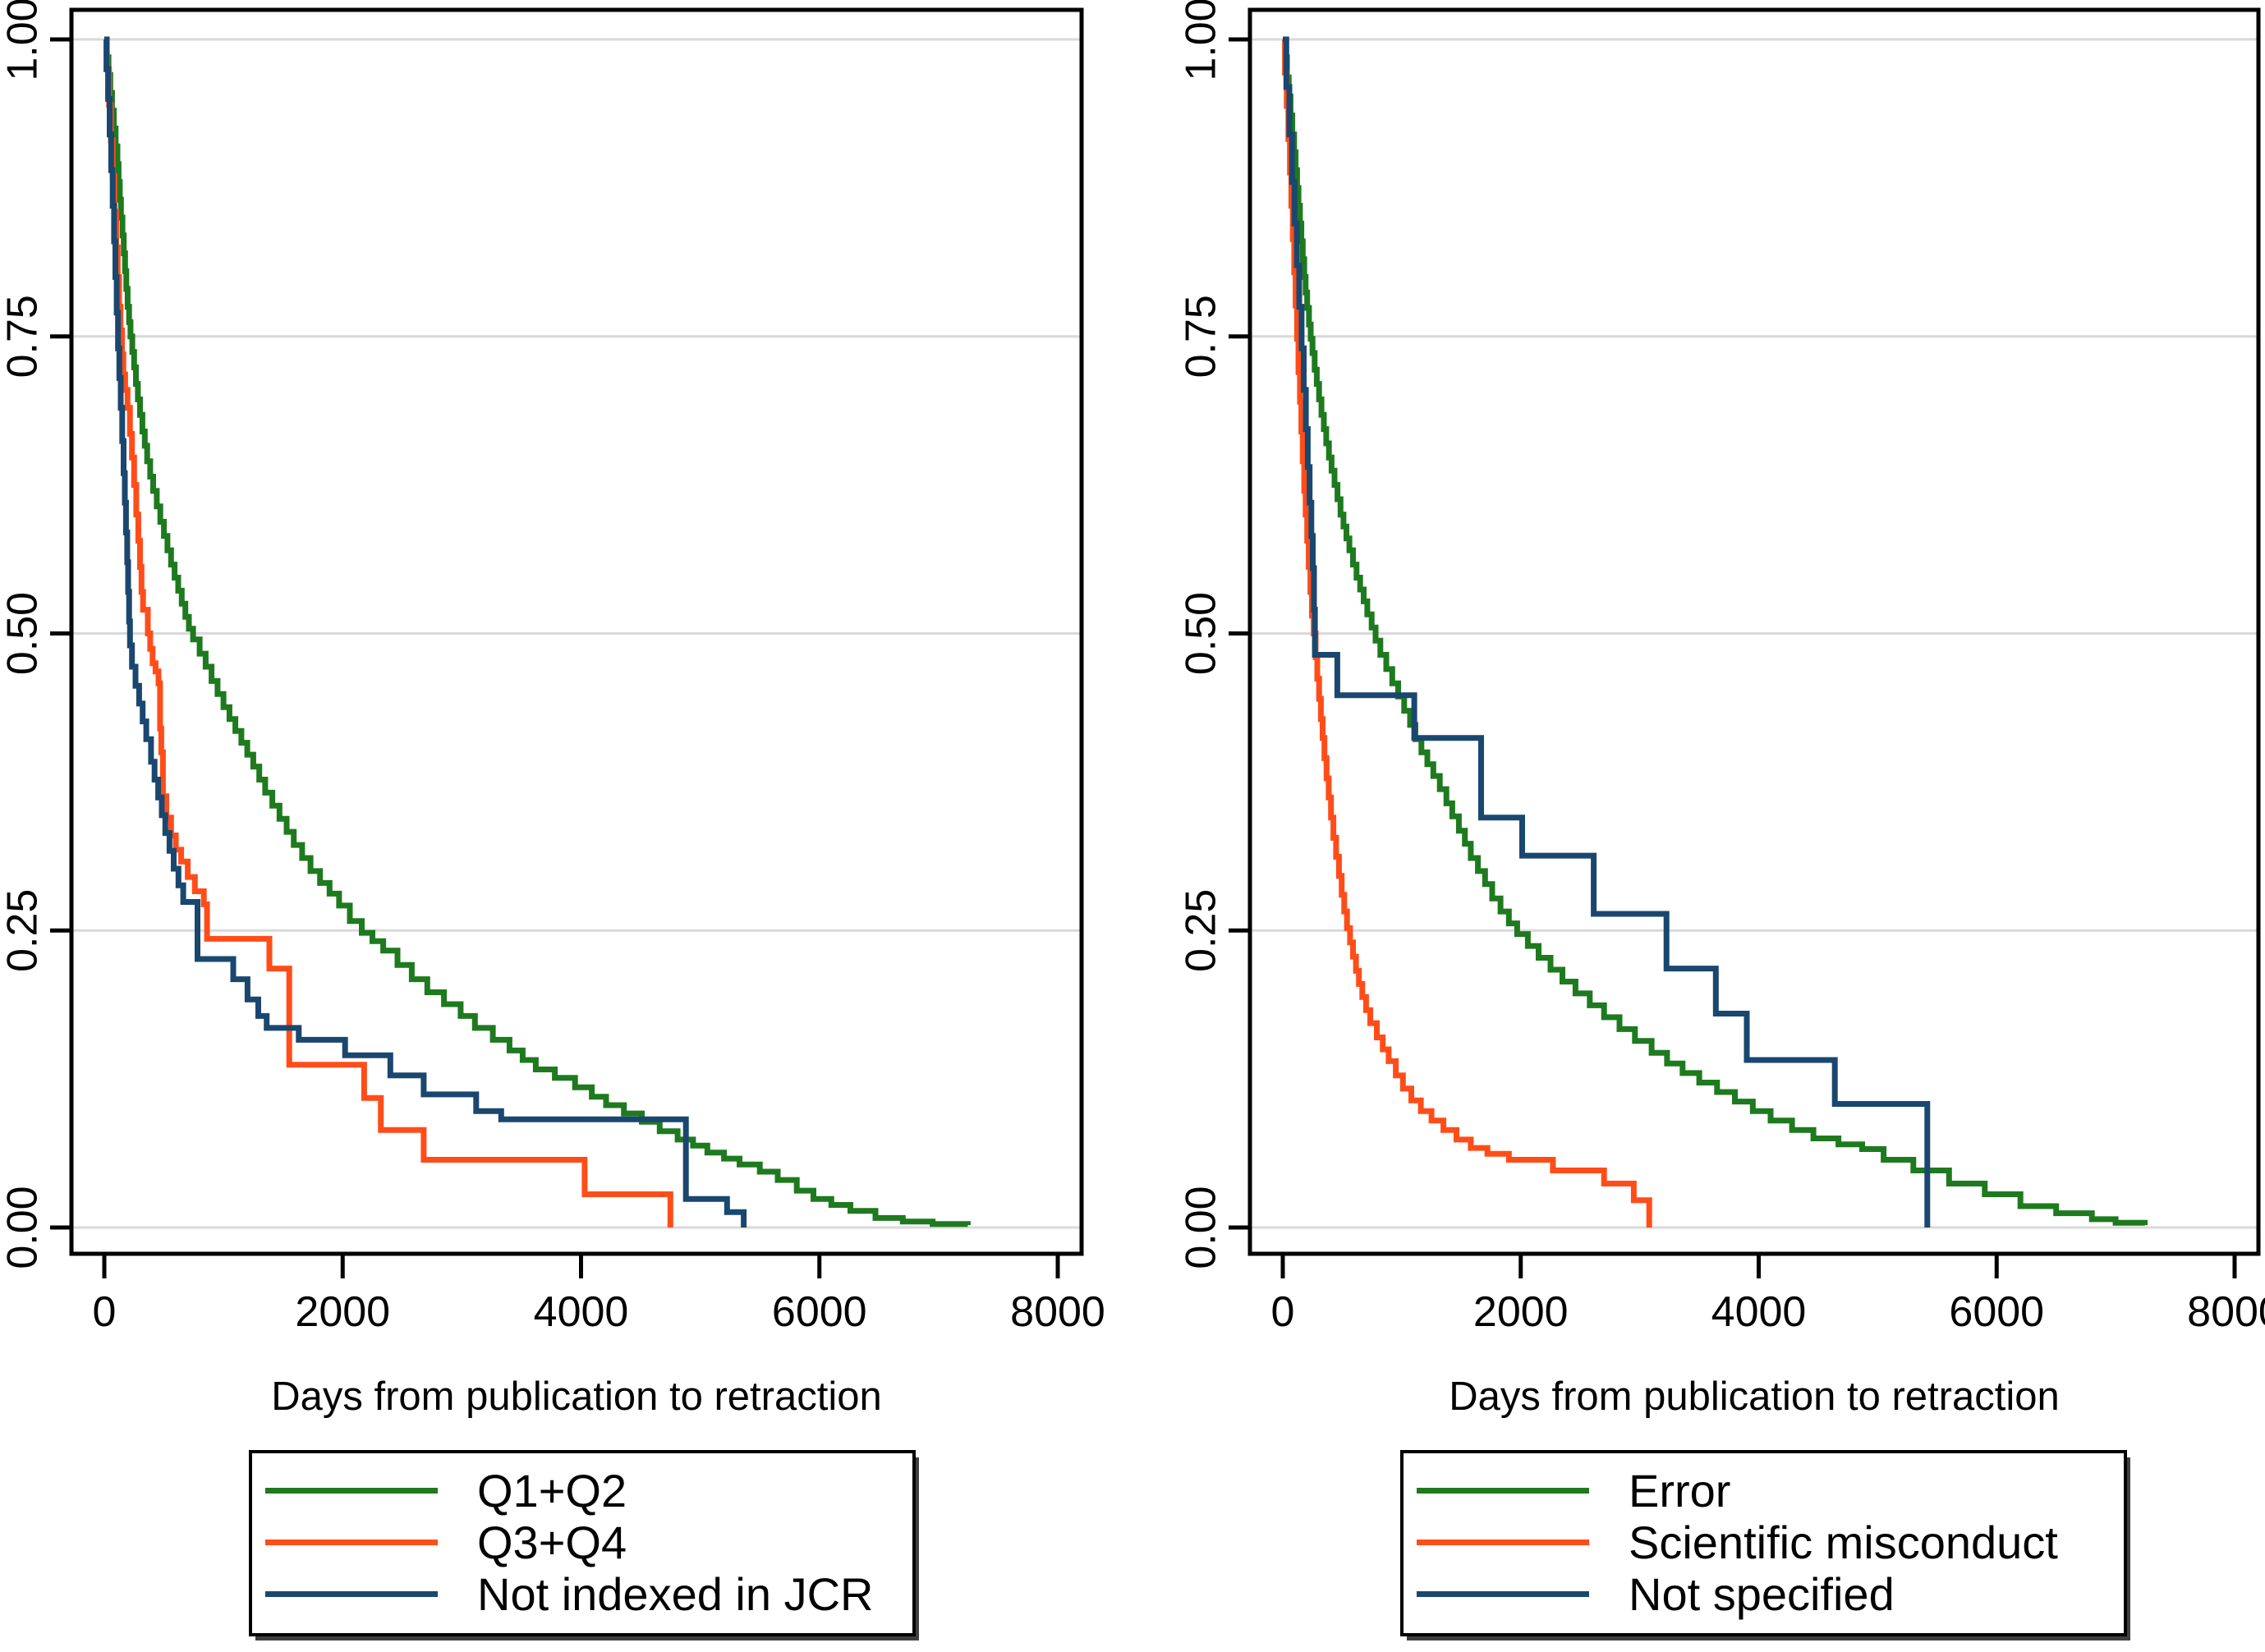 Image resolution: width=2265 pixels, height=1652 pixels. I want to click on legend-row: Scientific misconduct, so click(1764, 1543).